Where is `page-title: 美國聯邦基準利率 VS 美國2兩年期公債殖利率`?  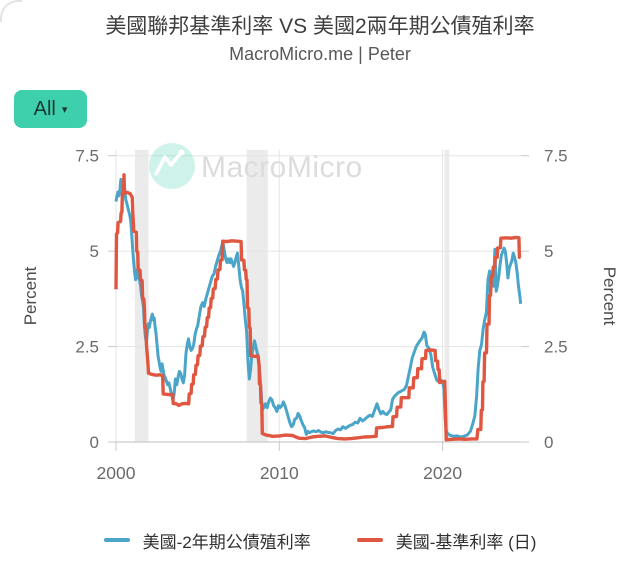 page-title: 美國聯邦基準利率 VS 美國2兩年期公債殖利率 is located at coordinates (320, 26).